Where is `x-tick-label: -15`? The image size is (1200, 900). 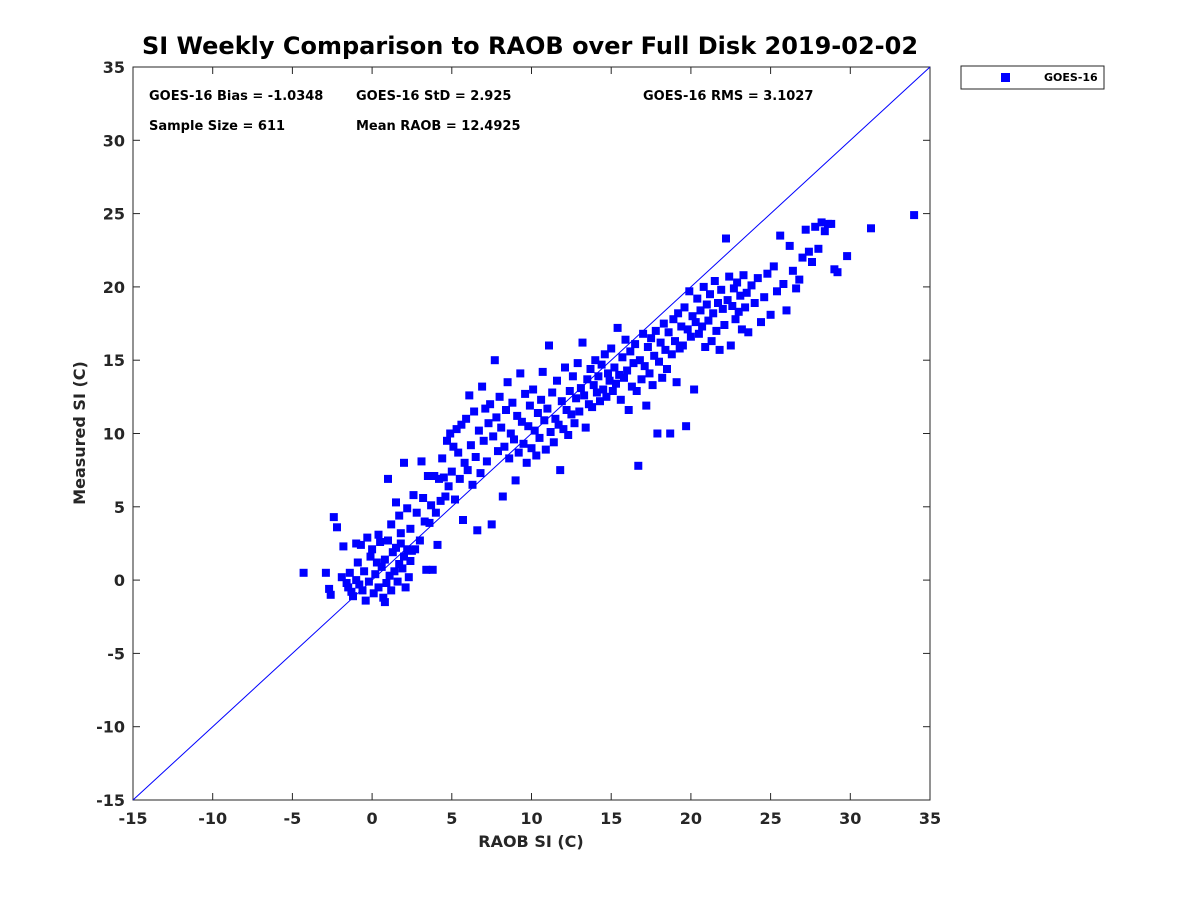
x-tick-label: -15 is located at coordinates (133, 818).